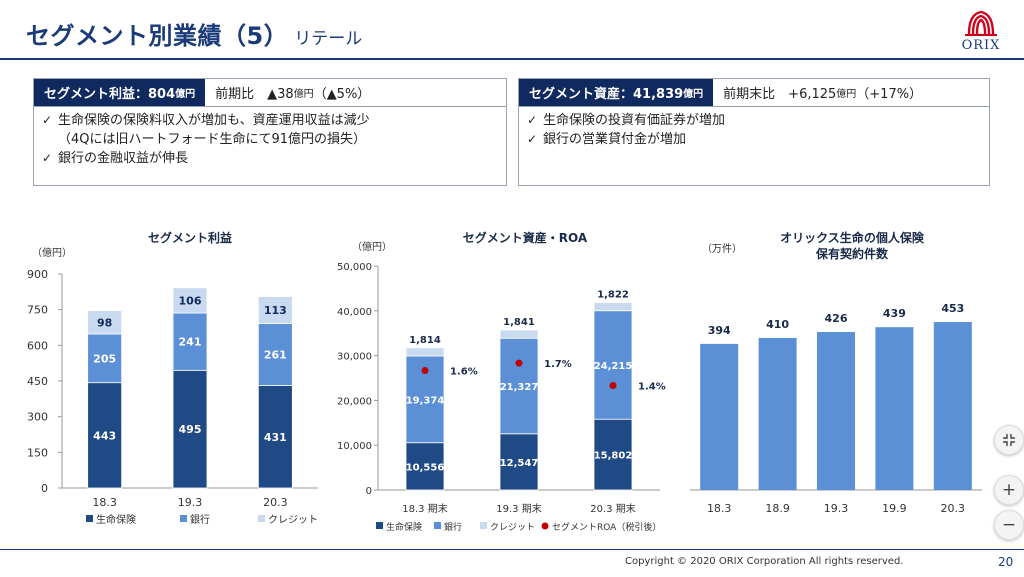 This screenshot has height=577, width=1024. I want to click on fit-screen-icon, so click(1009, 440).